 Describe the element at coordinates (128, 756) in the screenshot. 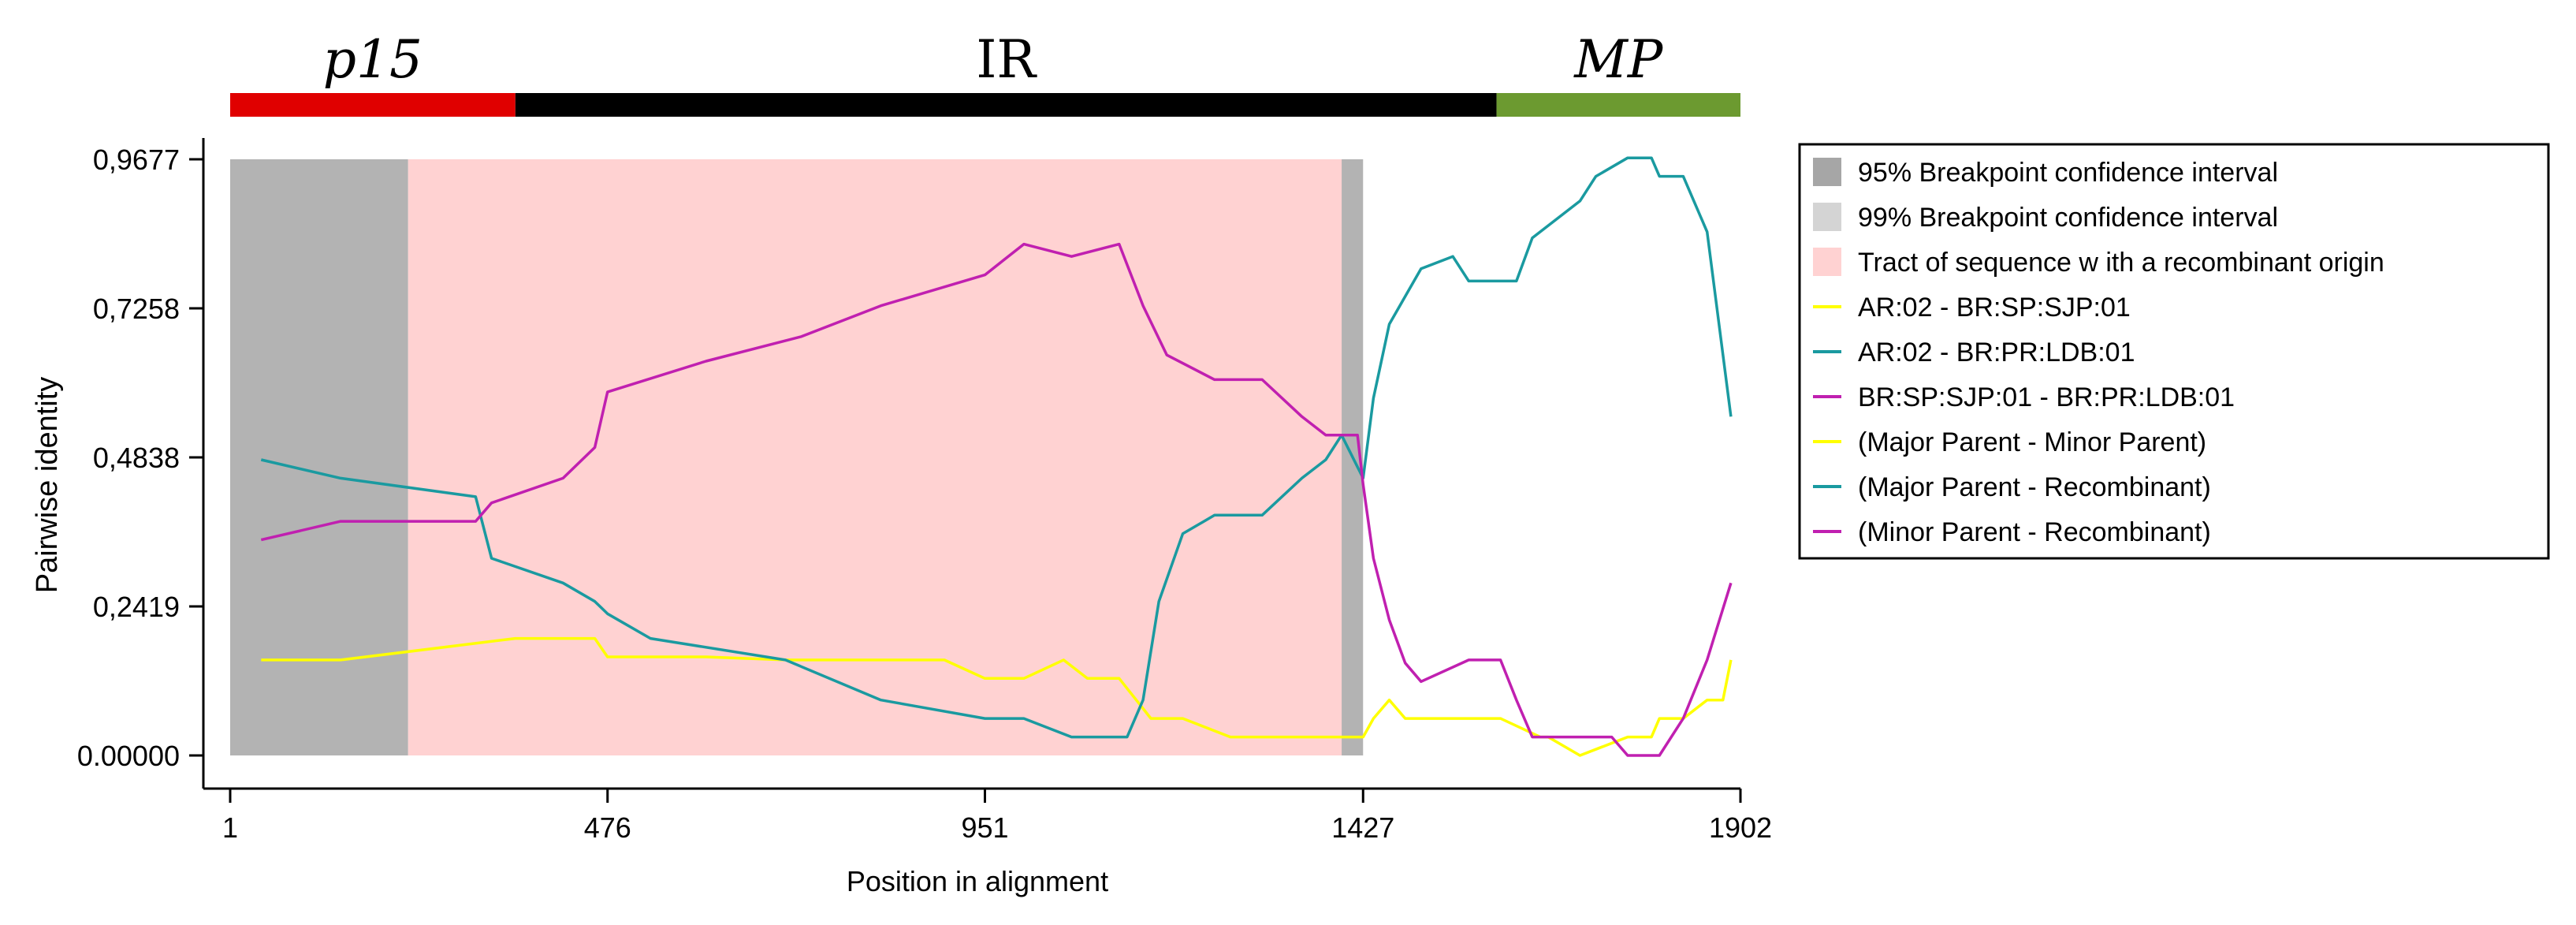

I see `y-tick-label: 0.00000` at that location.